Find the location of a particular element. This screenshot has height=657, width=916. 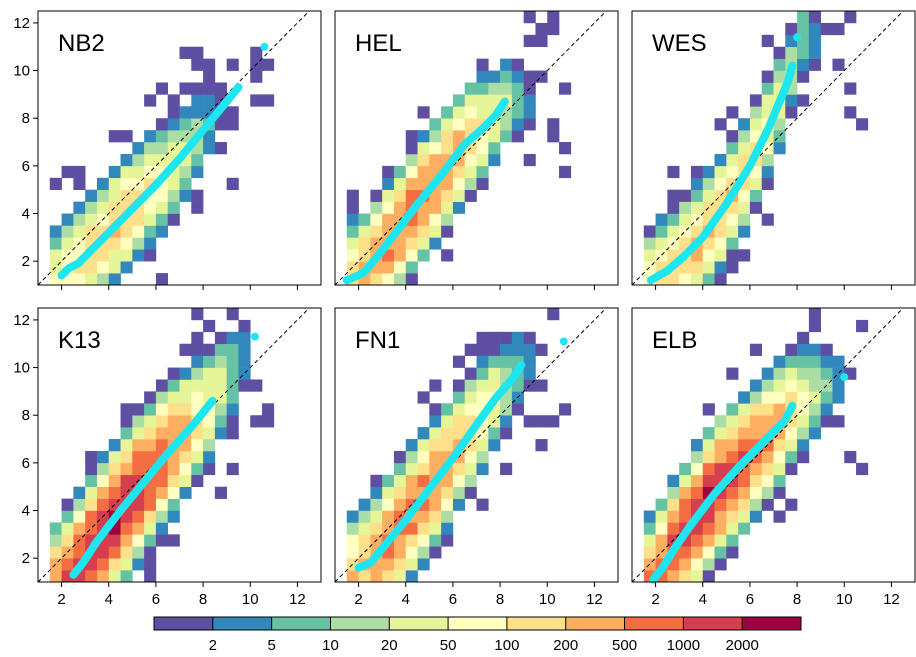

qq-point is located at coordinates (254, 336).